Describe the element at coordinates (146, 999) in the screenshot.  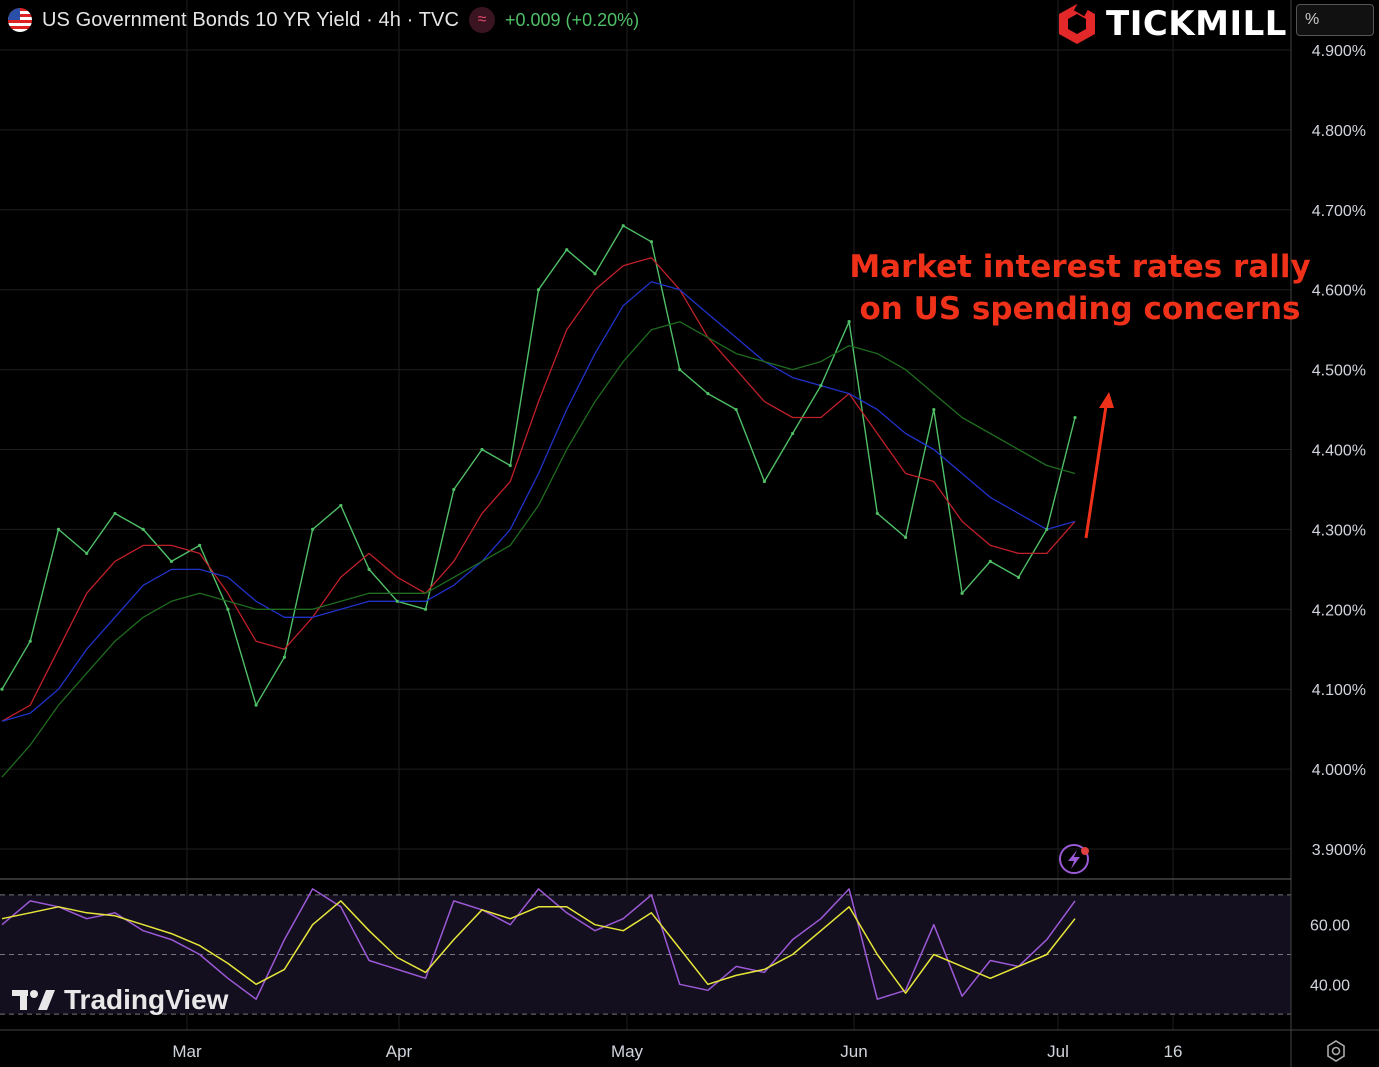
I see `tradingview-name: TradingView` at that location.